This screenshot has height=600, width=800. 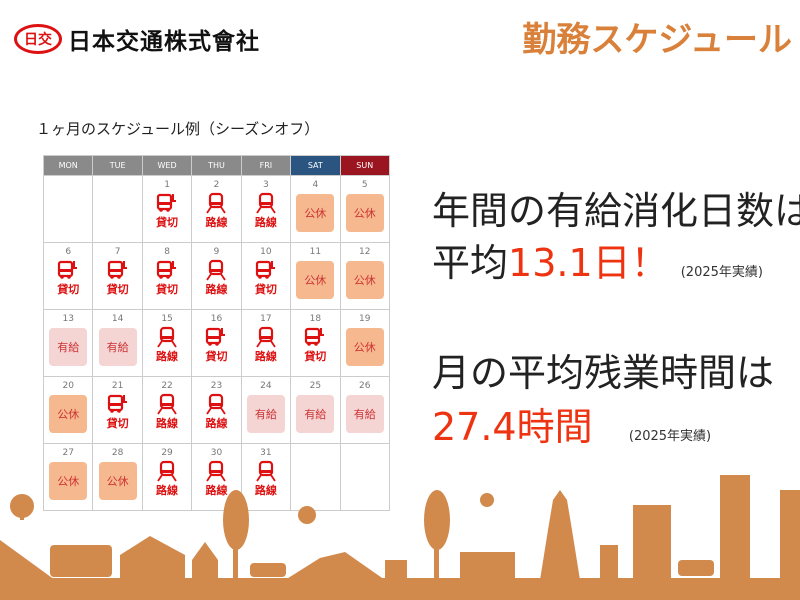 What do you see at coordinates (216, 165) in the screenshot?
I see `day-header: THU` at bounding box center [216, 165].